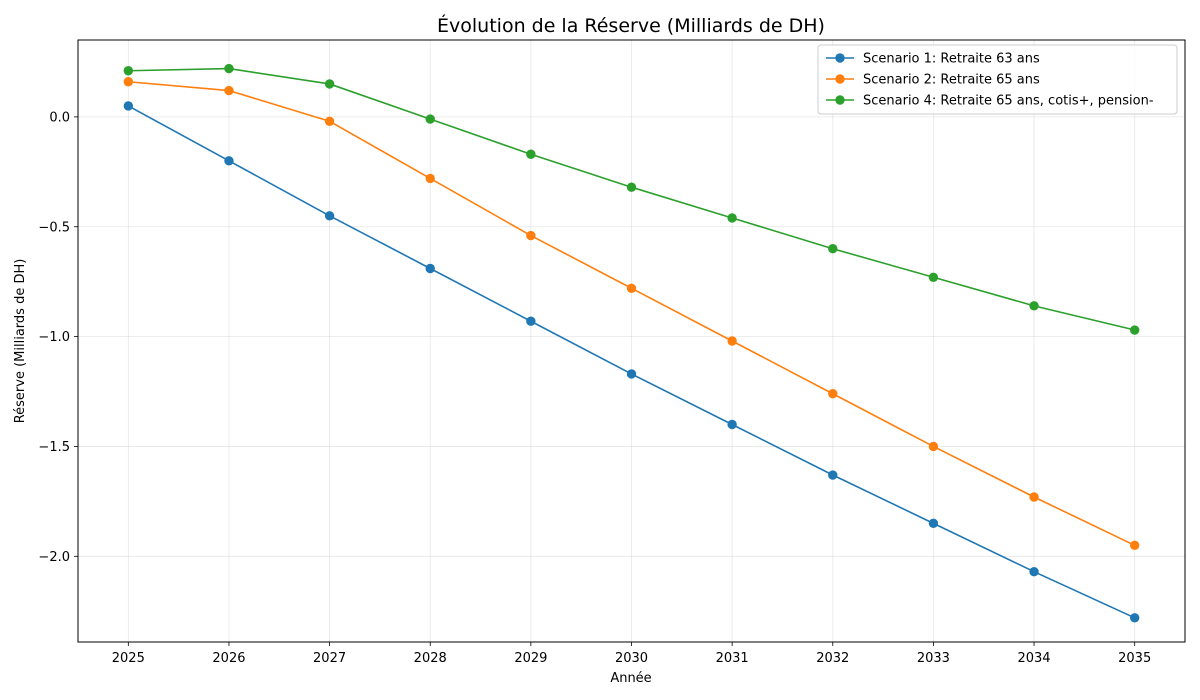  What do you see at coordinates (54, 447) in the screenshot?
I see `y-tick-label: −1.5` at bounding box center [54, 447].